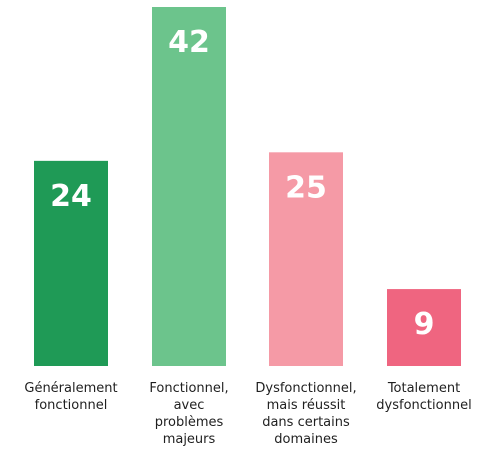  I want to click on category-label-3-line-4: domaines, so click(306, 439).